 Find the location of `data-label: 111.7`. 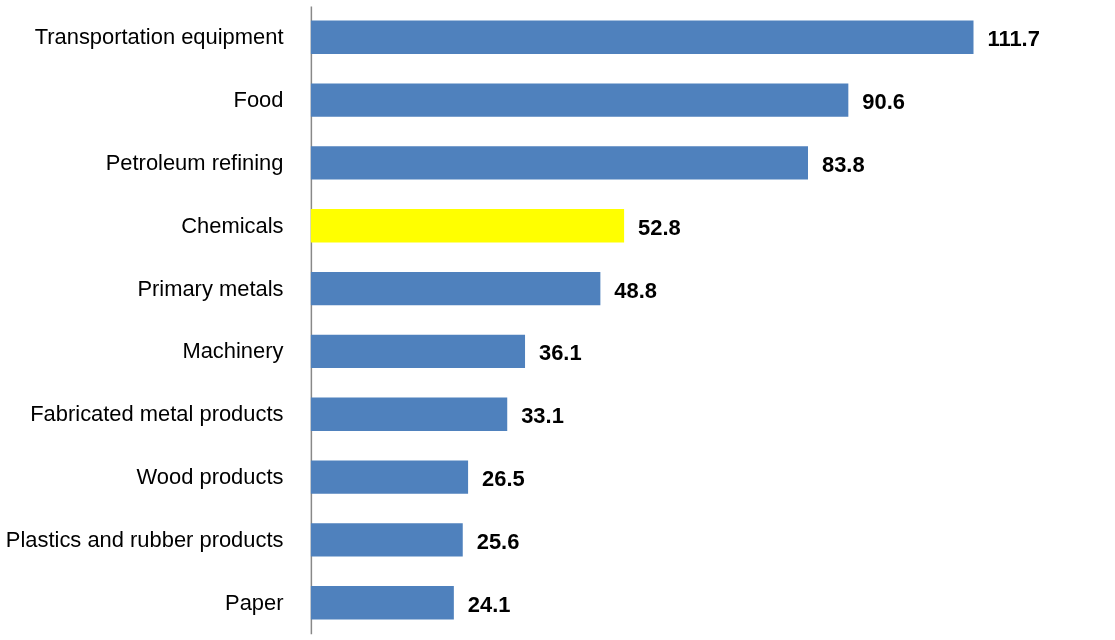

data-label: 111.7 is located at coordinates (1013, 39).